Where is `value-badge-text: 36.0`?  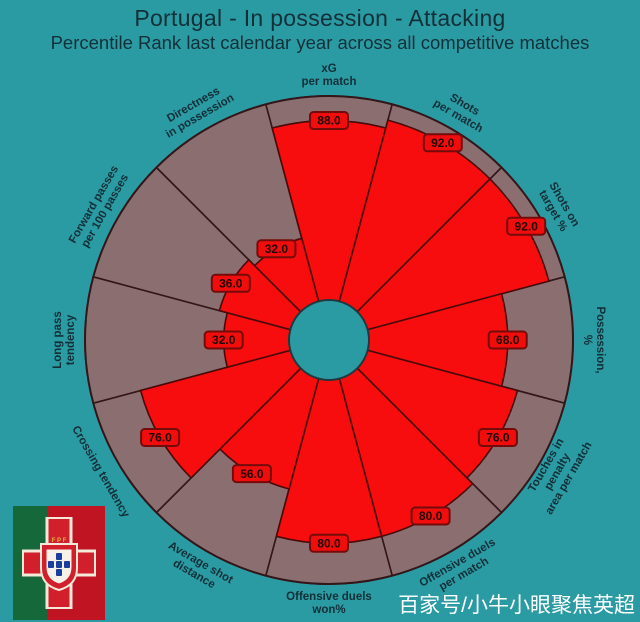 value-badge-text: 36.0 is located at coordinates (231, 284).